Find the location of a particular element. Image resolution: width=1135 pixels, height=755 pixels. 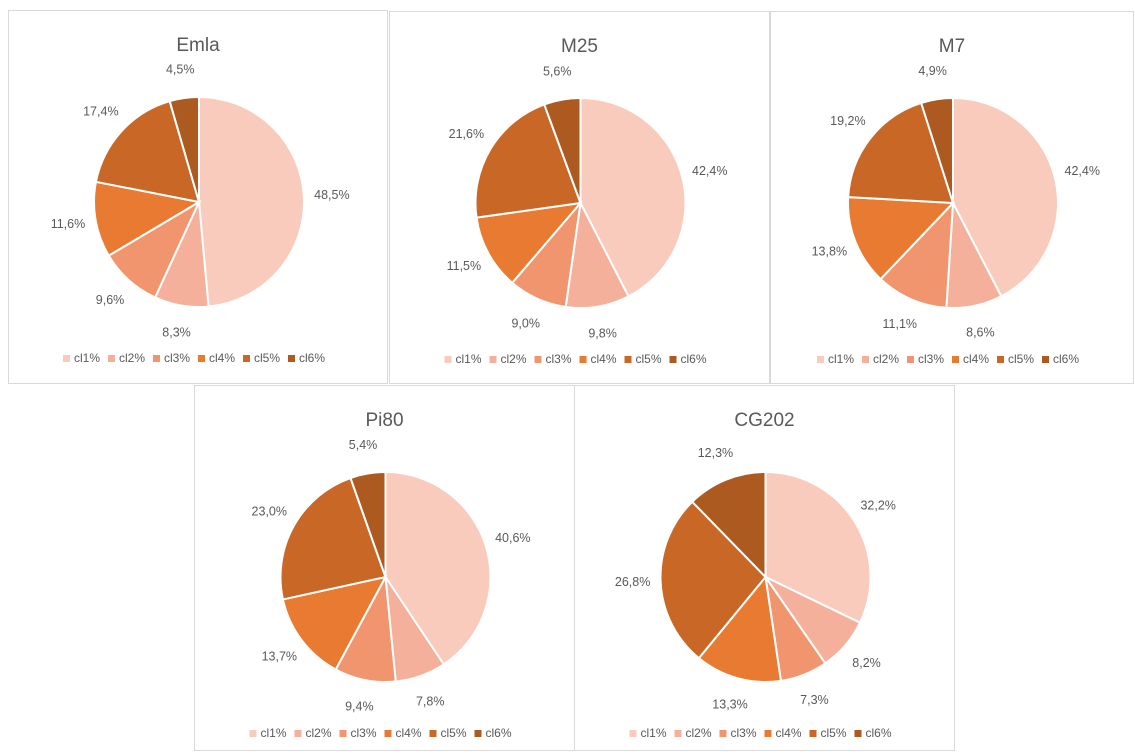

chart-title: Emla is located at coordinates (198, 45).